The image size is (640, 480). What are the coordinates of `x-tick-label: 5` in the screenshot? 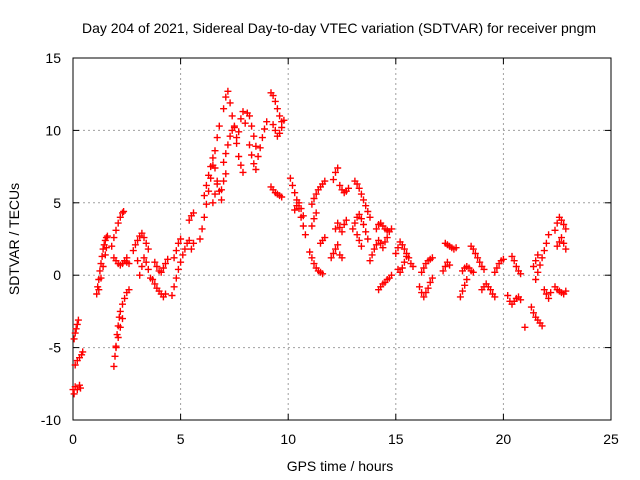 It's located at (181, 439).